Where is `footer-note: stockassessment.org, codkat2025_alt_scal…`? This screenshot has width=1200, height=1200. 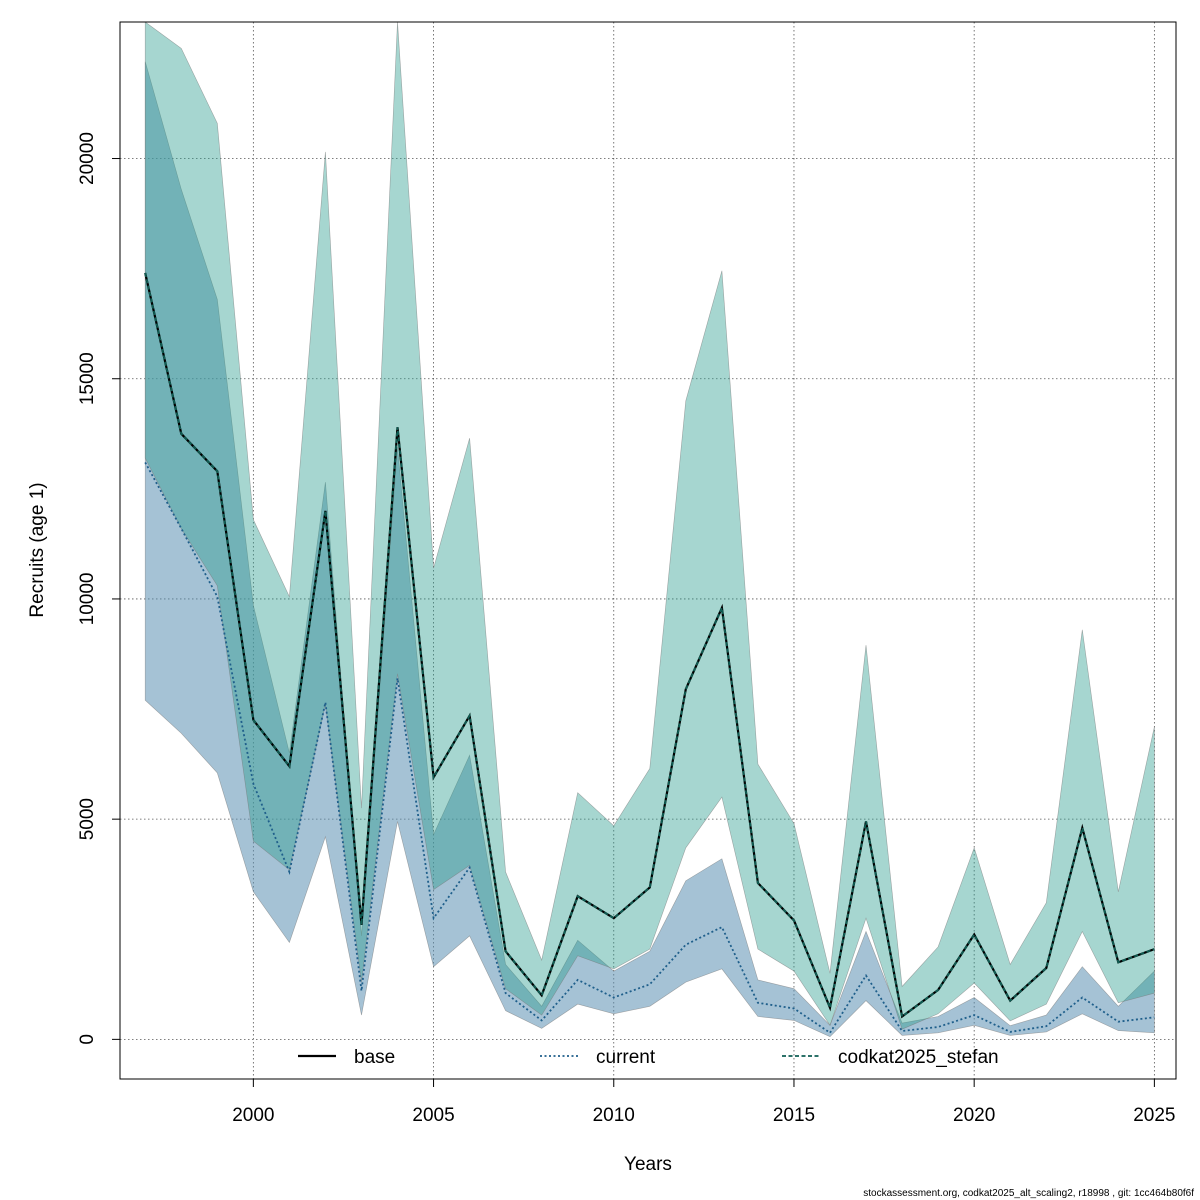 footer-note: stockassessment.org, codkat2025_alt_scal… is located at coordinates (1028, 1193).